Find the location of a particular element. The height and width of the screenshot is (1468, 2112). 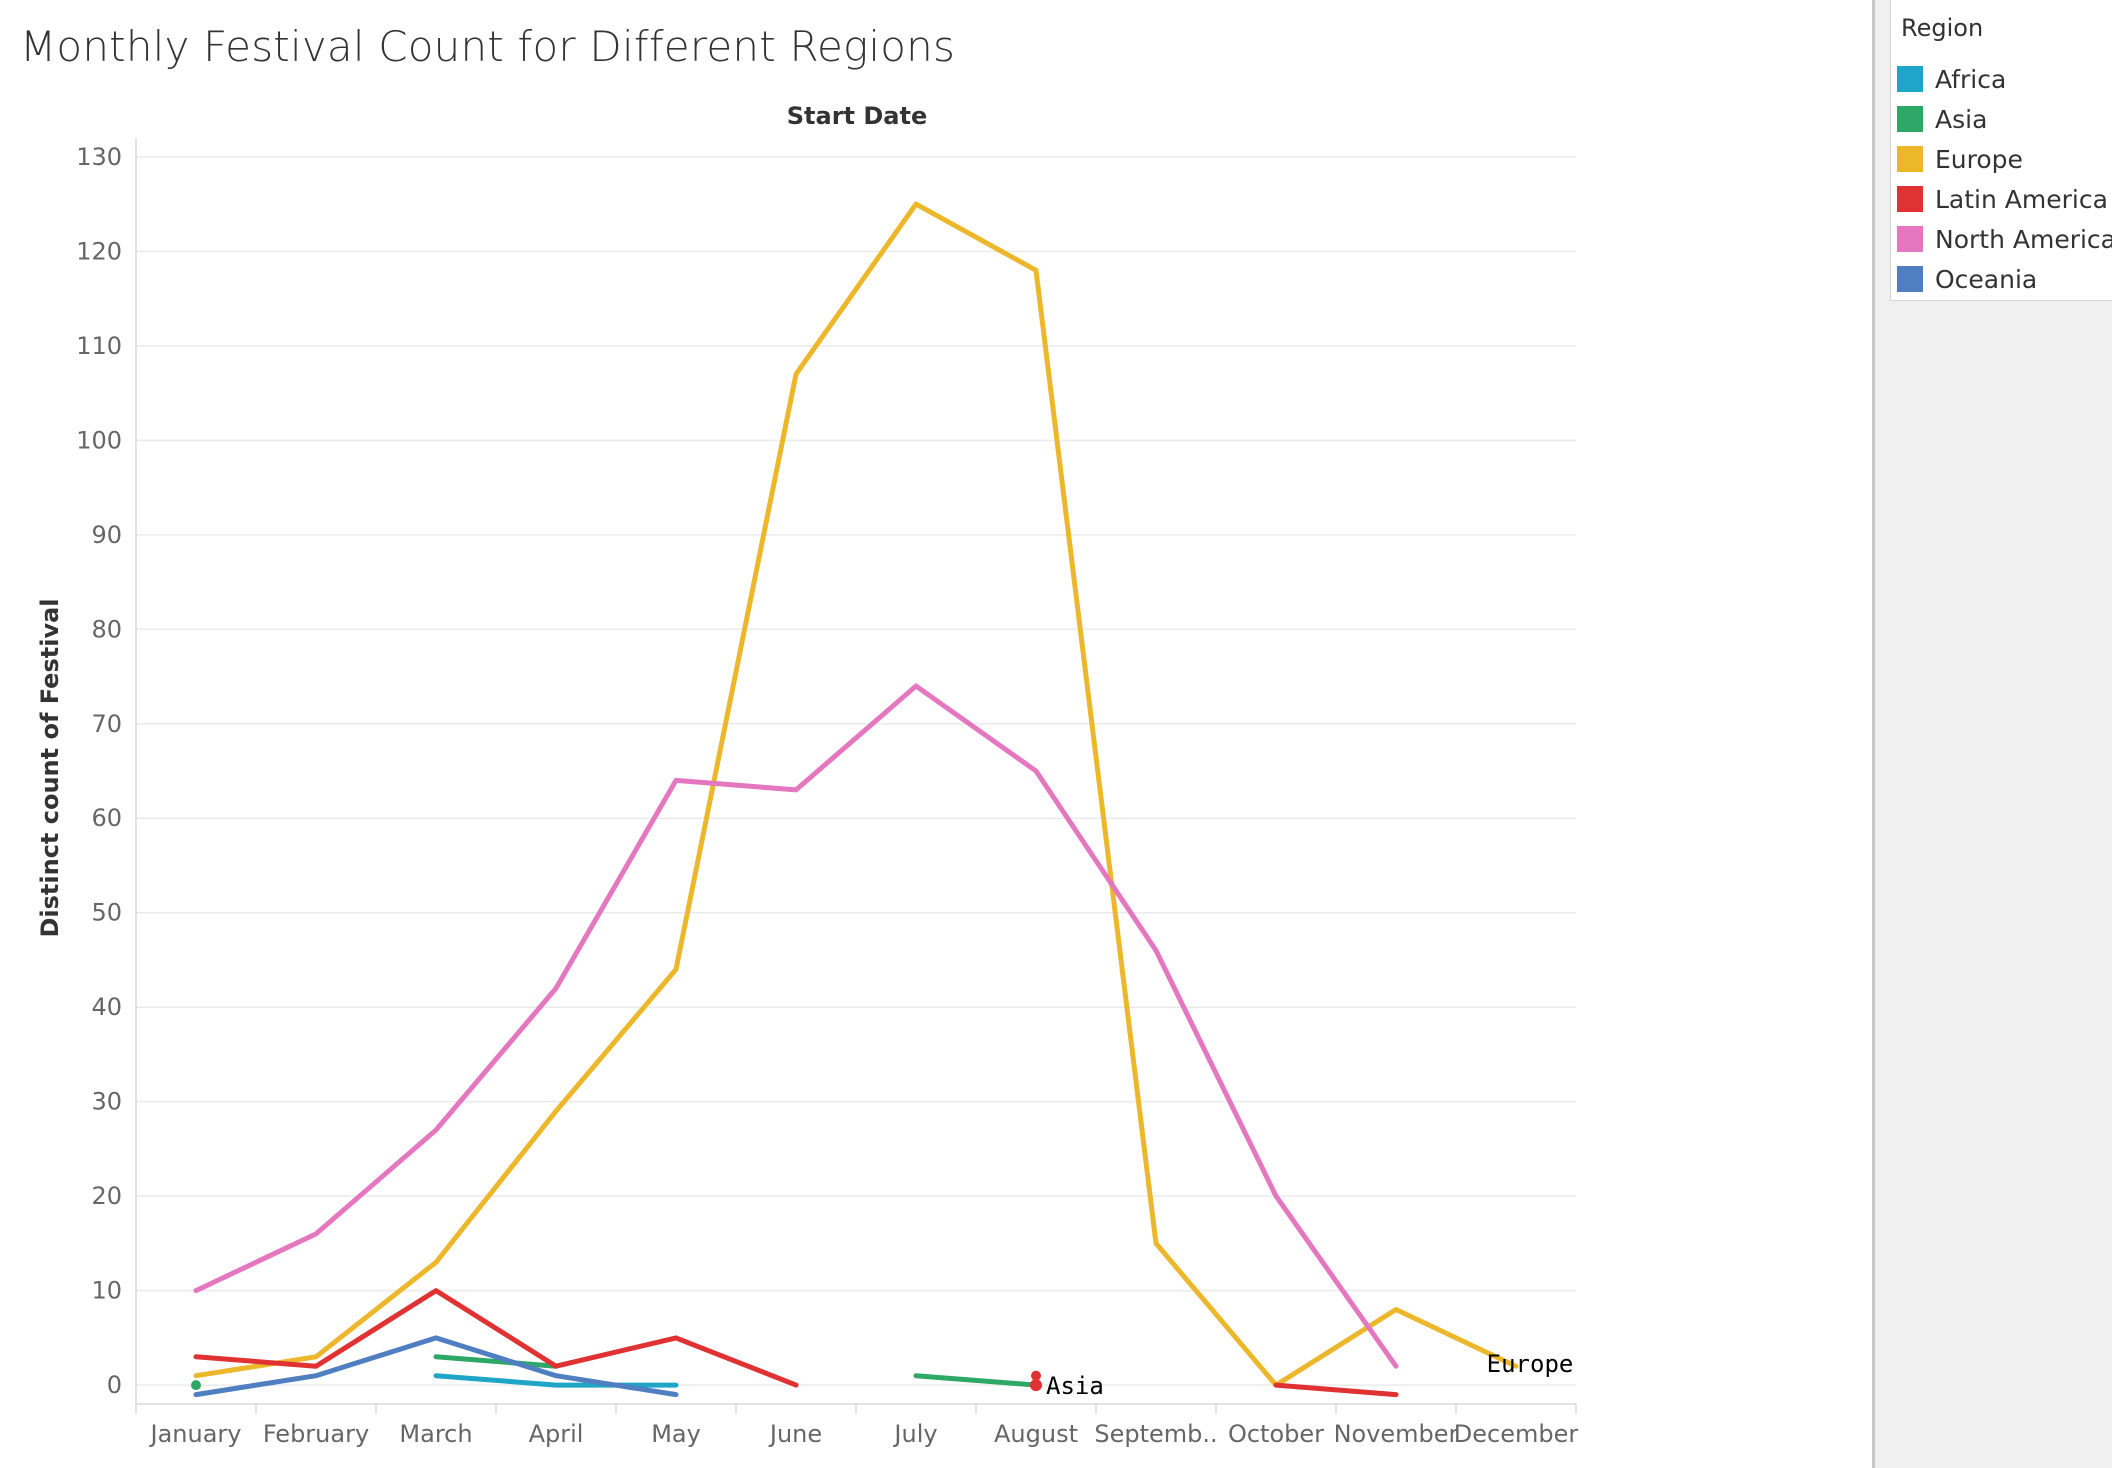

x-tick-label: May is located at coordinates (676, 1434).